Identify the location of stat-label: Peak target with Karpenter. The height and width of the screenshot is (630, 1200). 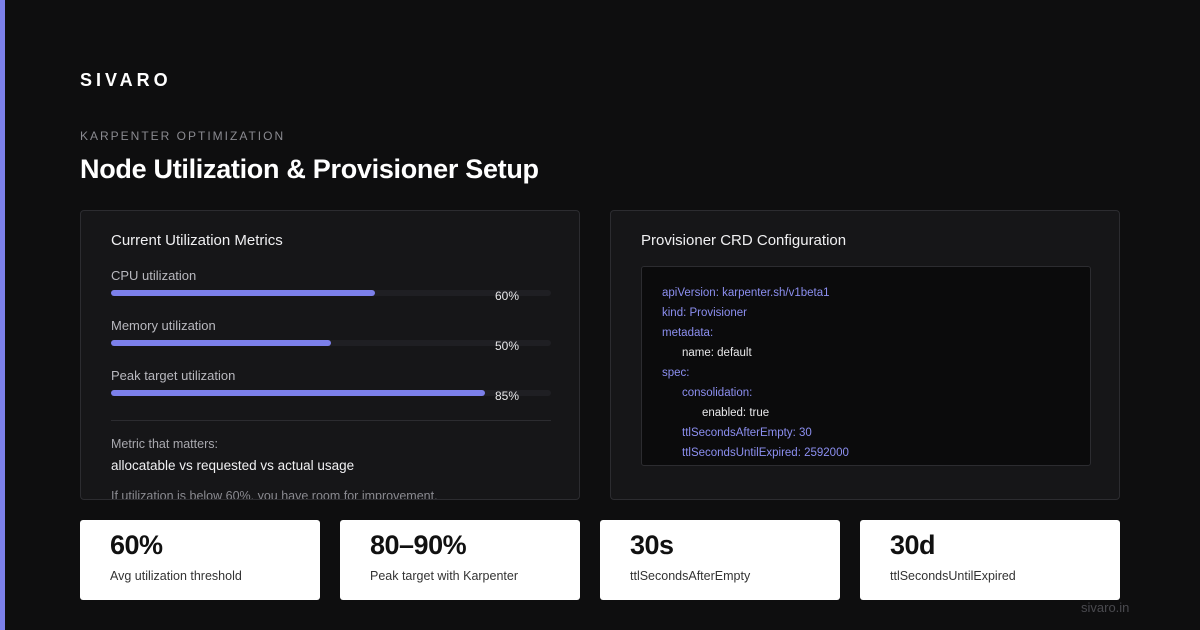
(444, 576).